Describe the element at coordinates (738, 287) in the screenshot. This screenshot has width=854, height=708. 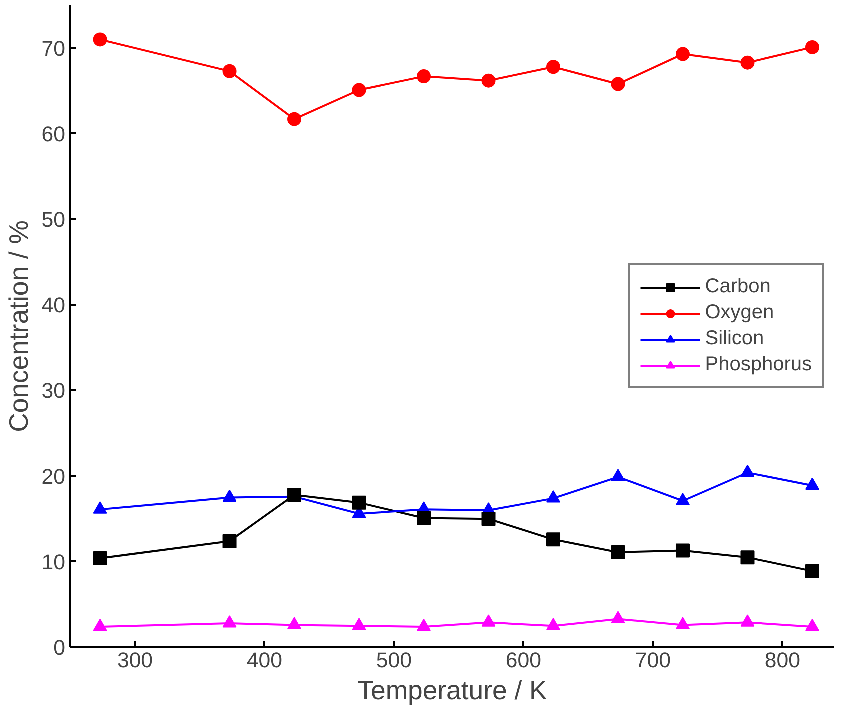
I see `legend-label: Carbon` at that location.